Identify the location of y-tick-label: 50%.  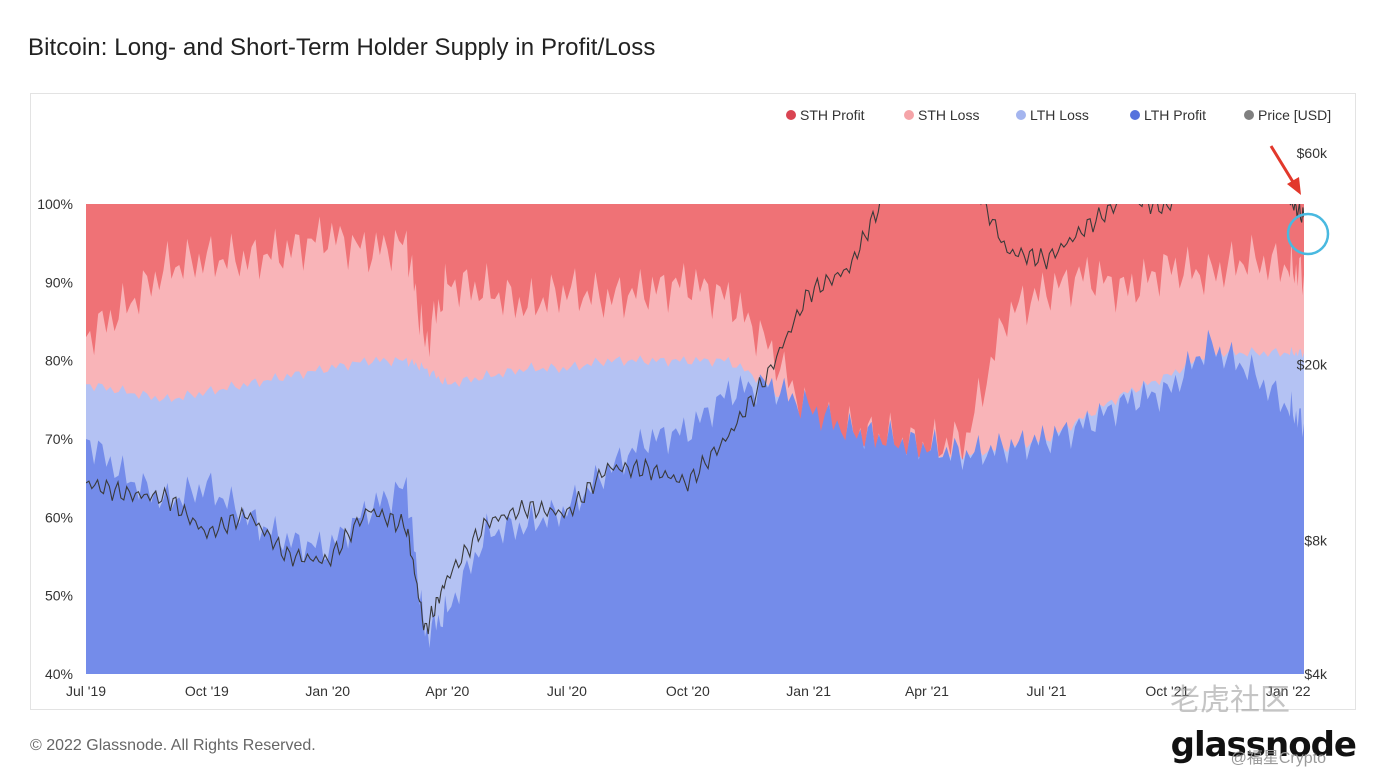
(59, 596).